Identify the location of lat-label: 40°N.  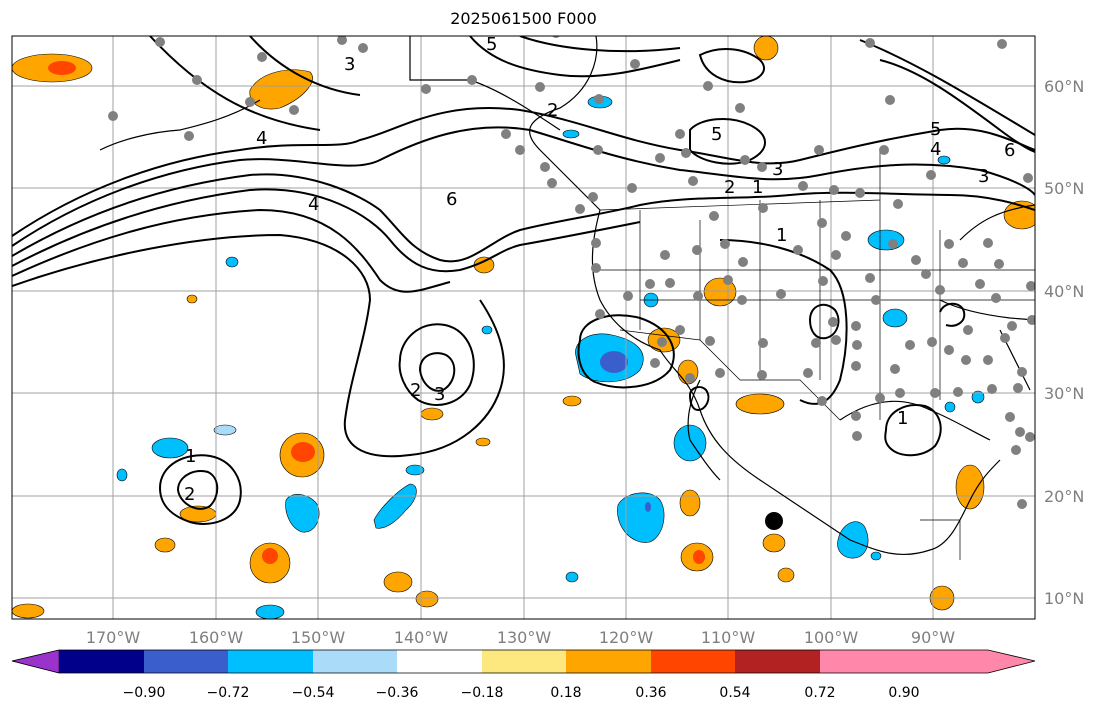
(1064, 291).